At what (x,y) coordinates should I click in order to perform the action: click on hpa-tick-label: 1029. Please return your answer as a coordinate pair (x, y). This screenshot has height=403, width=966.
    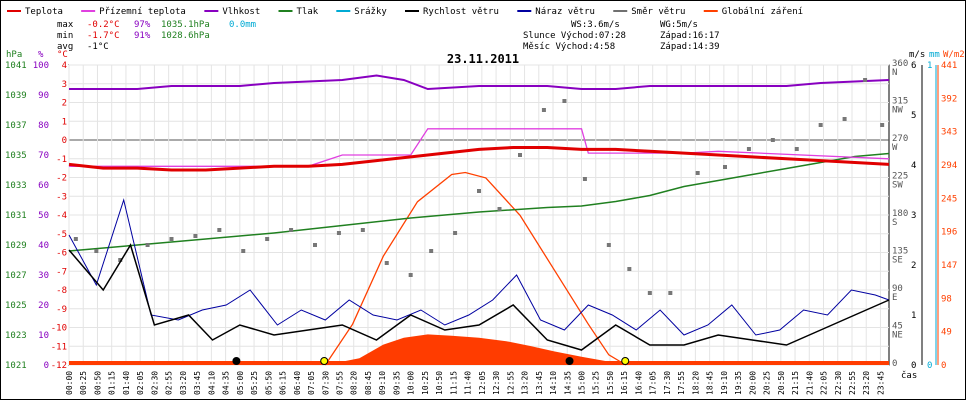
    Looking at the image, I should click on (16, 246).